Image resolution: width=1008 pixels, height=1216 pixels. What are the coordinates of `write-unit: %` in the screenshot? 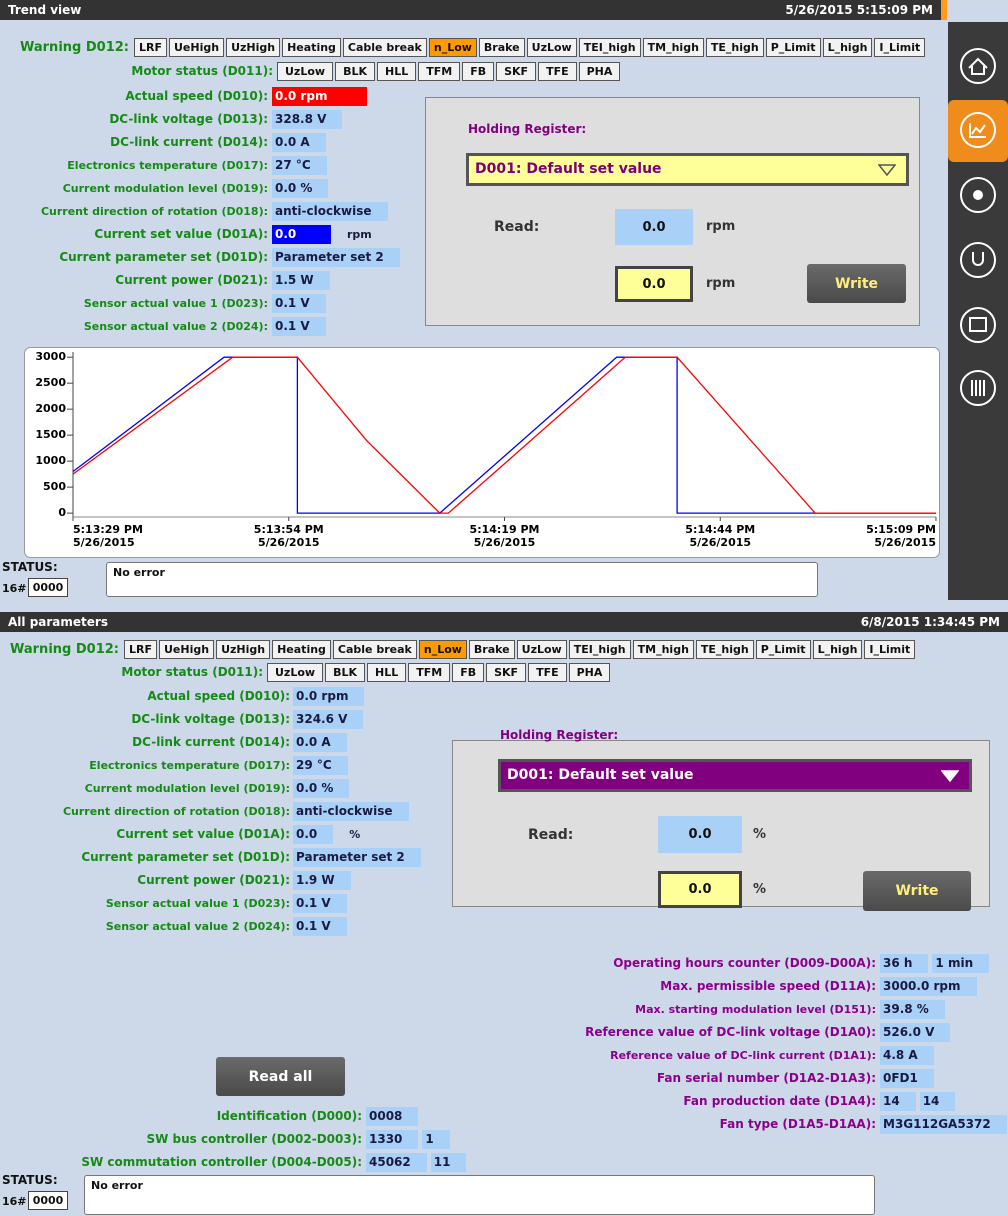 It's located at (760, 889).